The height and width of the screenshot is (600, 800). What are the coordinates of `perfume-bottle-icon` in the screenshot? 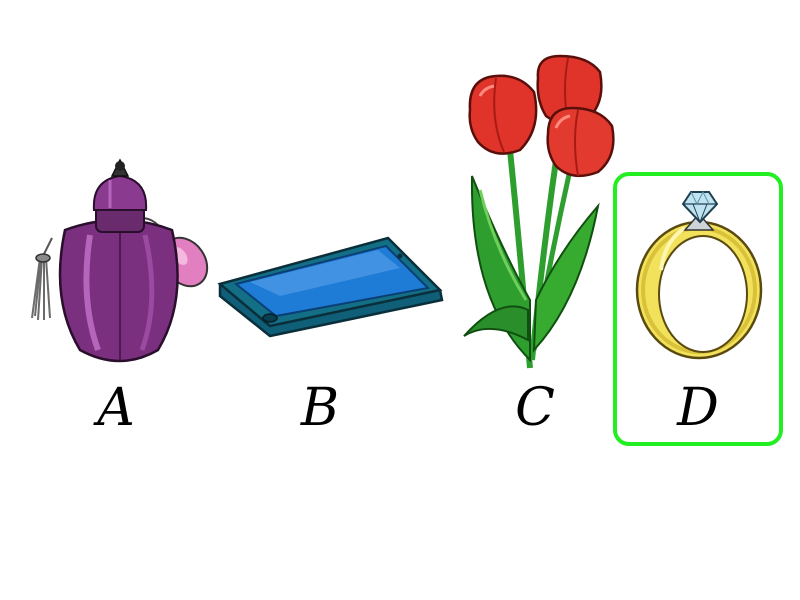 It's located at (120, 260).